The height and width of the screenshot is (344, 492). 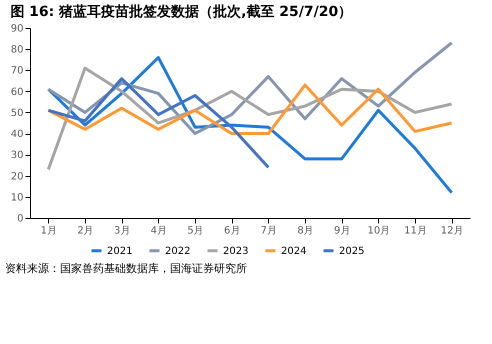 I want to click on x-tick-label: 11月, so click(x=415, y=231).